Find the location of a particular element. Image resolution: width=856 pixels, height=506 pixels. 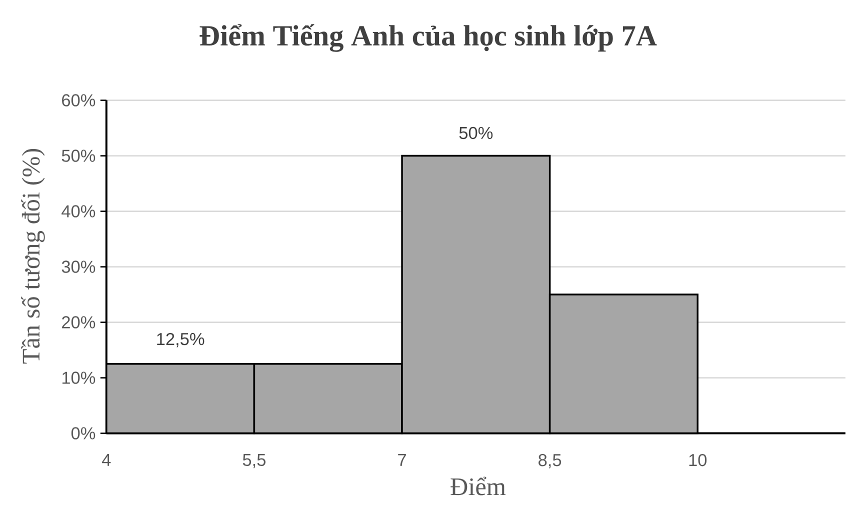

x-tick-label: 7 is located at coordinates (402, 460).